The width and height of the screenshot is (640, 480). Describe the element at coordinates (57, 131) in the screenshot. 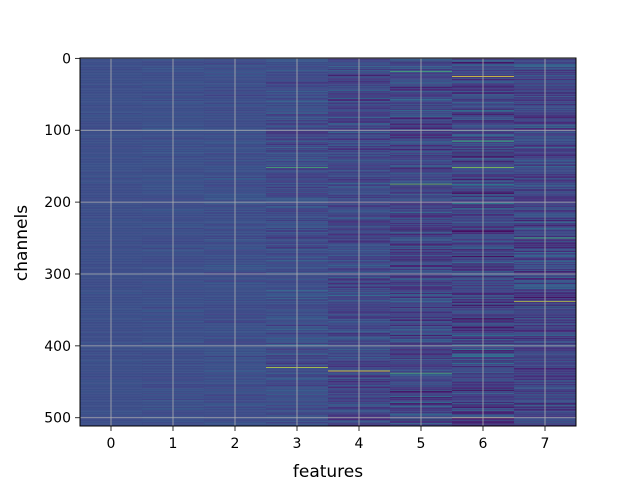

I see `y-tick-label: 100` at that location.